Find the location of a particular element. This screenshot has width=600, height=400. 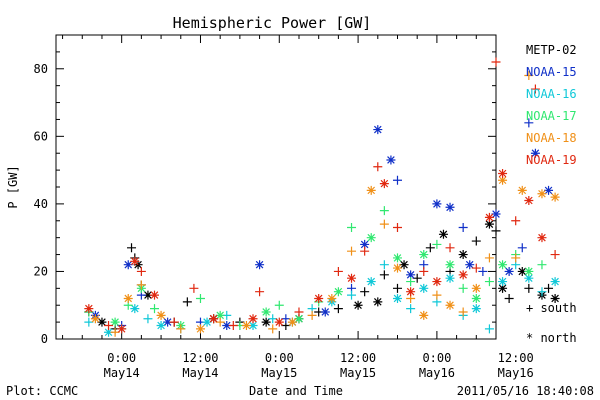

y-tick-label: 60 is located at coordinates (41, 136).